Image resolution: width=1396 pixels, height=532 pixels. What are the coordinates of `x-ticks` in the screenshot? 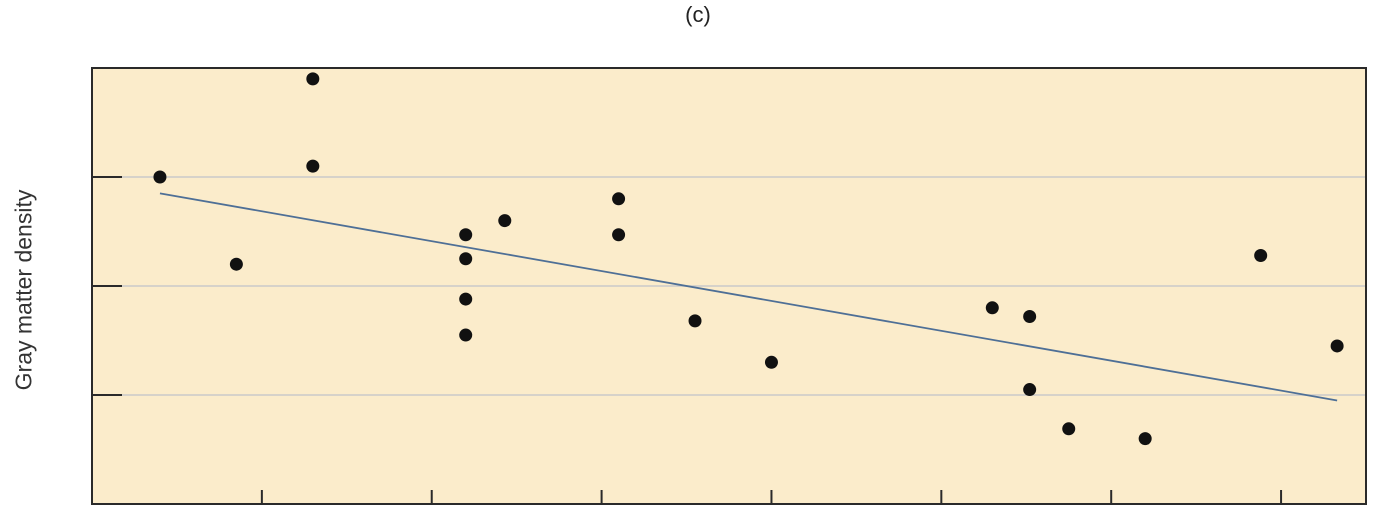 It's located at (771, 497).